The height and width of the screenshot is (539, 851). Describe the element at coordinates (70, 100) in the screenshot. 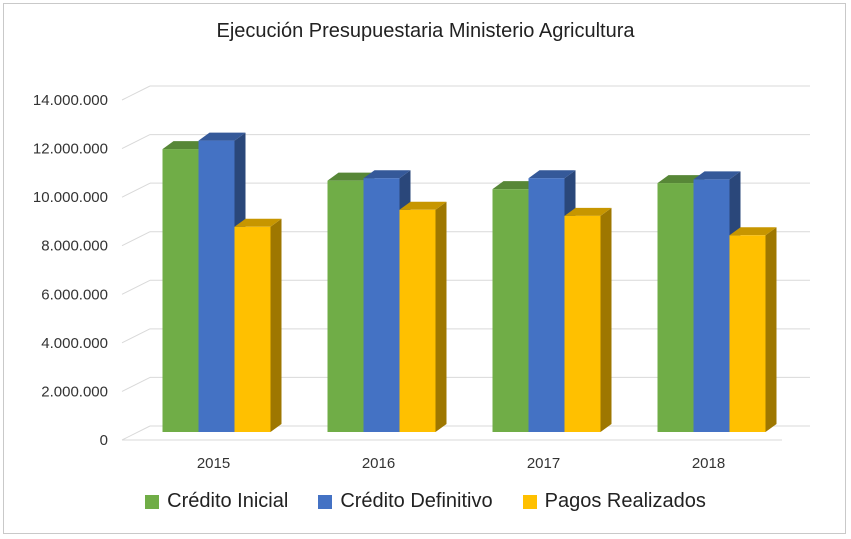

I see `y-tick-label: 14.000.000` at that location.